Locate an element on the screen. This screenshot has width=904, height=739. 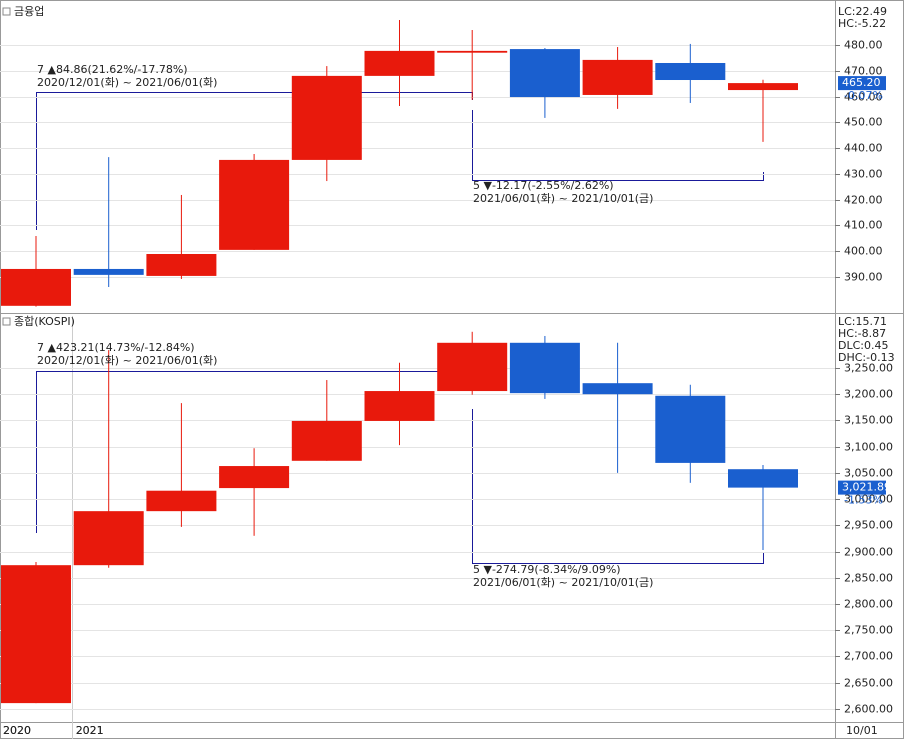
measure-annotation: 5 ▼-274.79(-8.34%/9.09%) is located at coordinates (547, 569).